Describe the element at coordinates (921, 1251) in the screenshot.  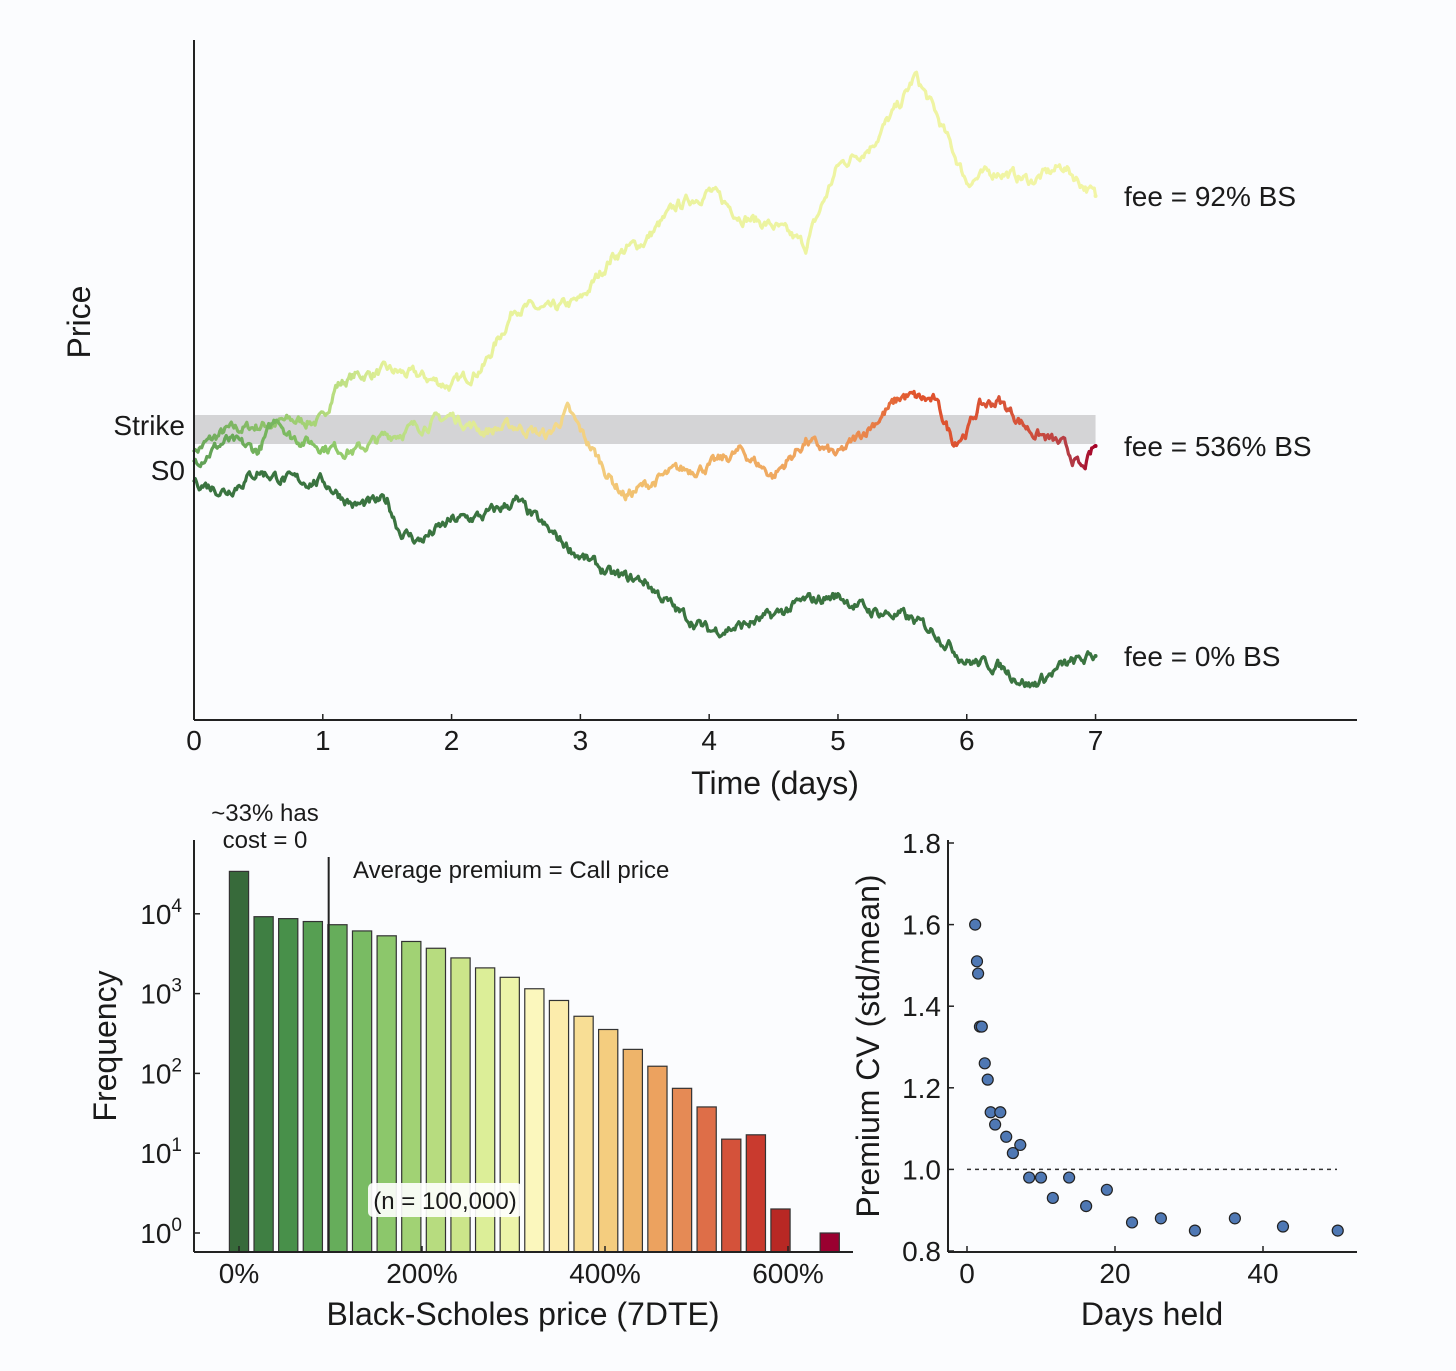
I see `y-tick-label: 0.8` at that location.